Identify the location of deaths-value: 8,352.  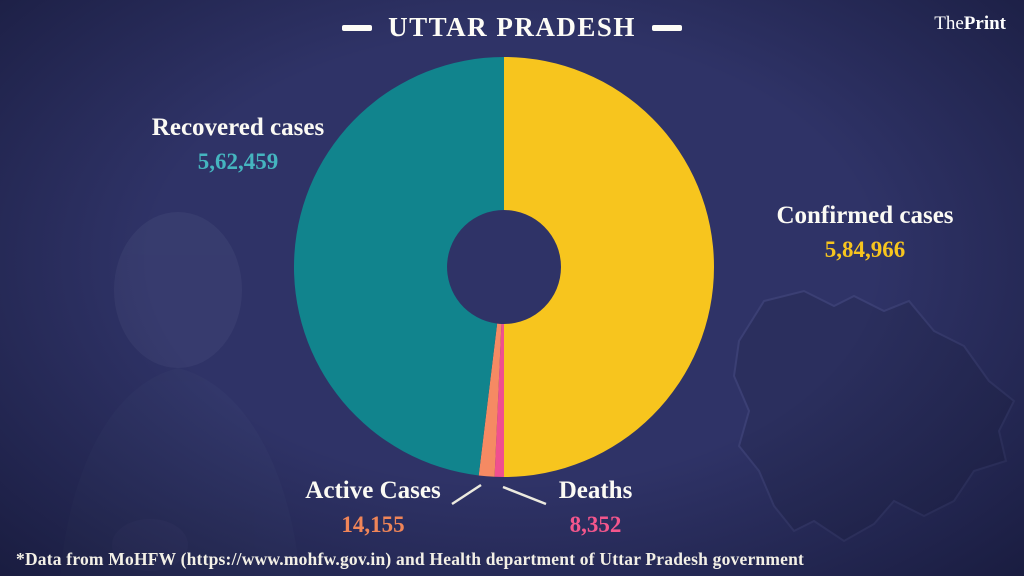
(595, 524).